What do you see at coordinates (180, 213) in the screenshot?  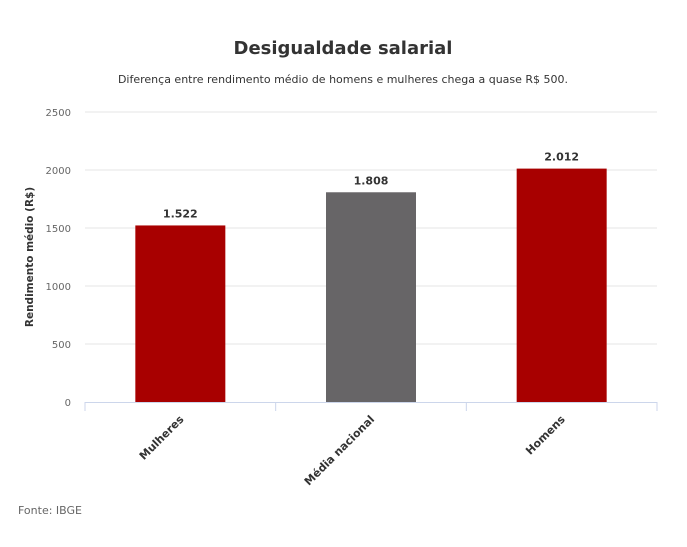 I see `data-label: 1.522` at bounding box center [180, 213].